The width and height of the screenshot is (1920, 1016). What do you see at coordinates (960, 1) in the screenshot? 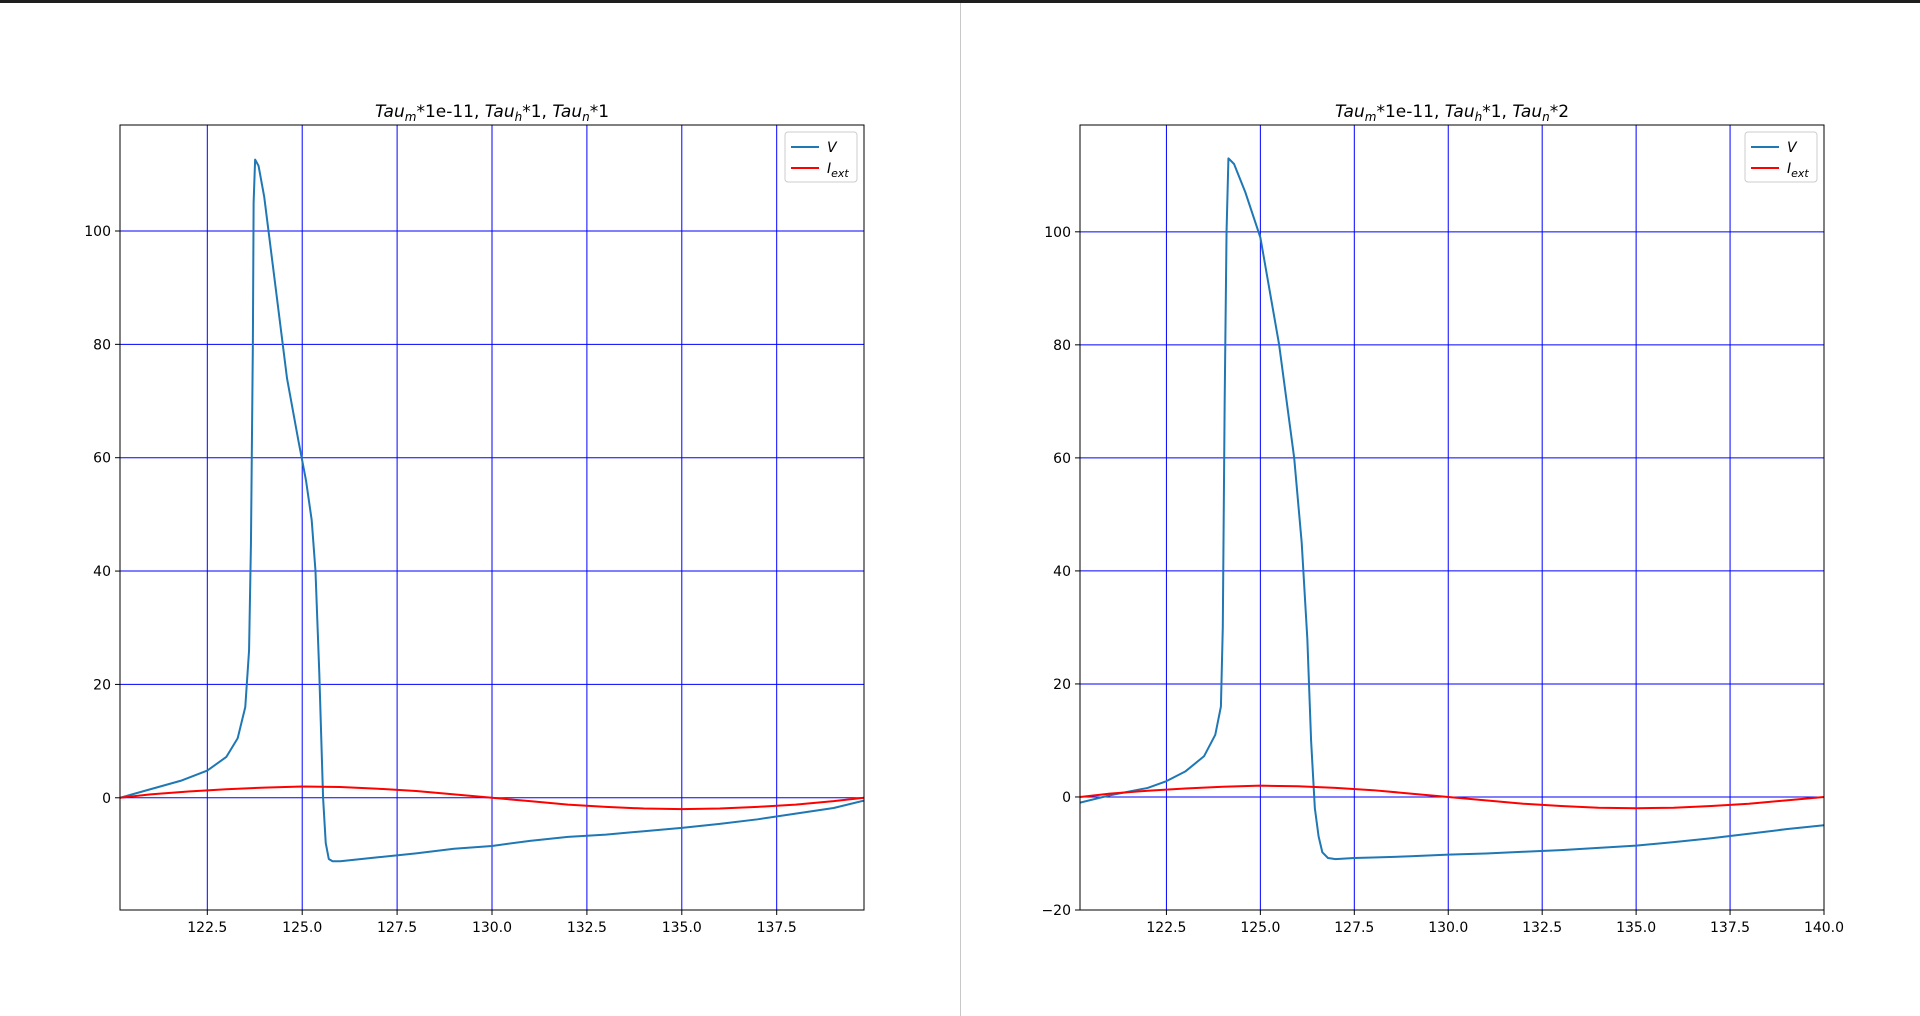
I see `top-border` at bounding box center [960, 1].